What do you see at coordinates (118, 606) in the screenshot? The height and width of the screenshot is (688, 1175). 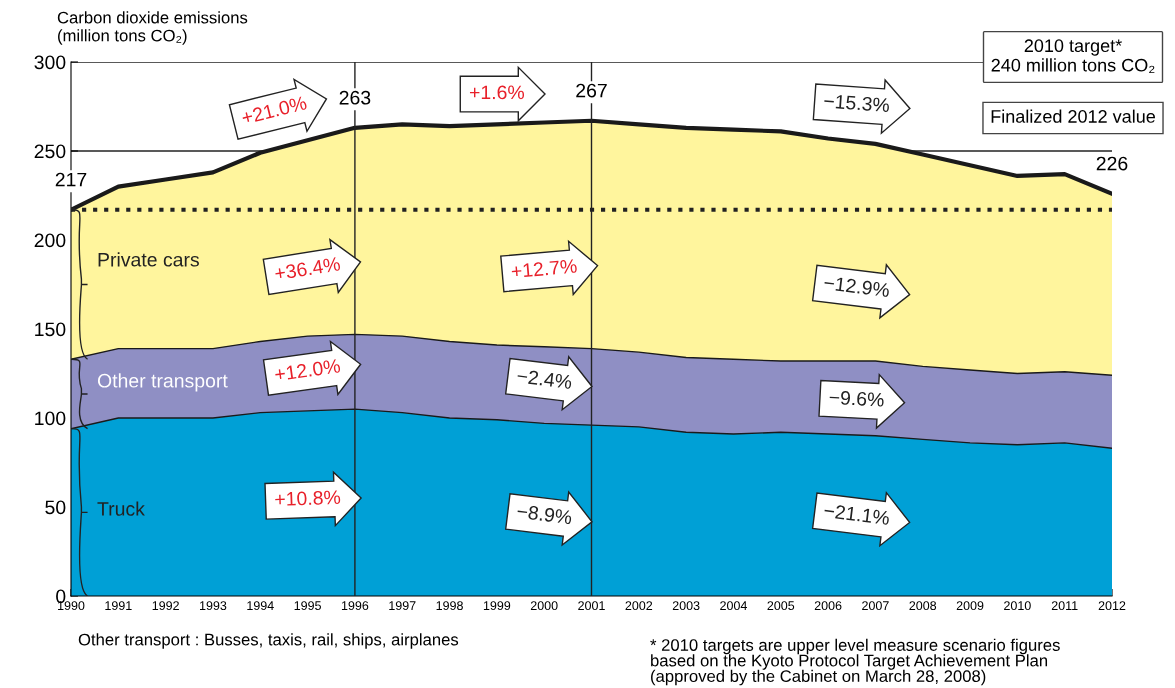 I see `x-tick-label: 1991` at bounding box center [118, 606].